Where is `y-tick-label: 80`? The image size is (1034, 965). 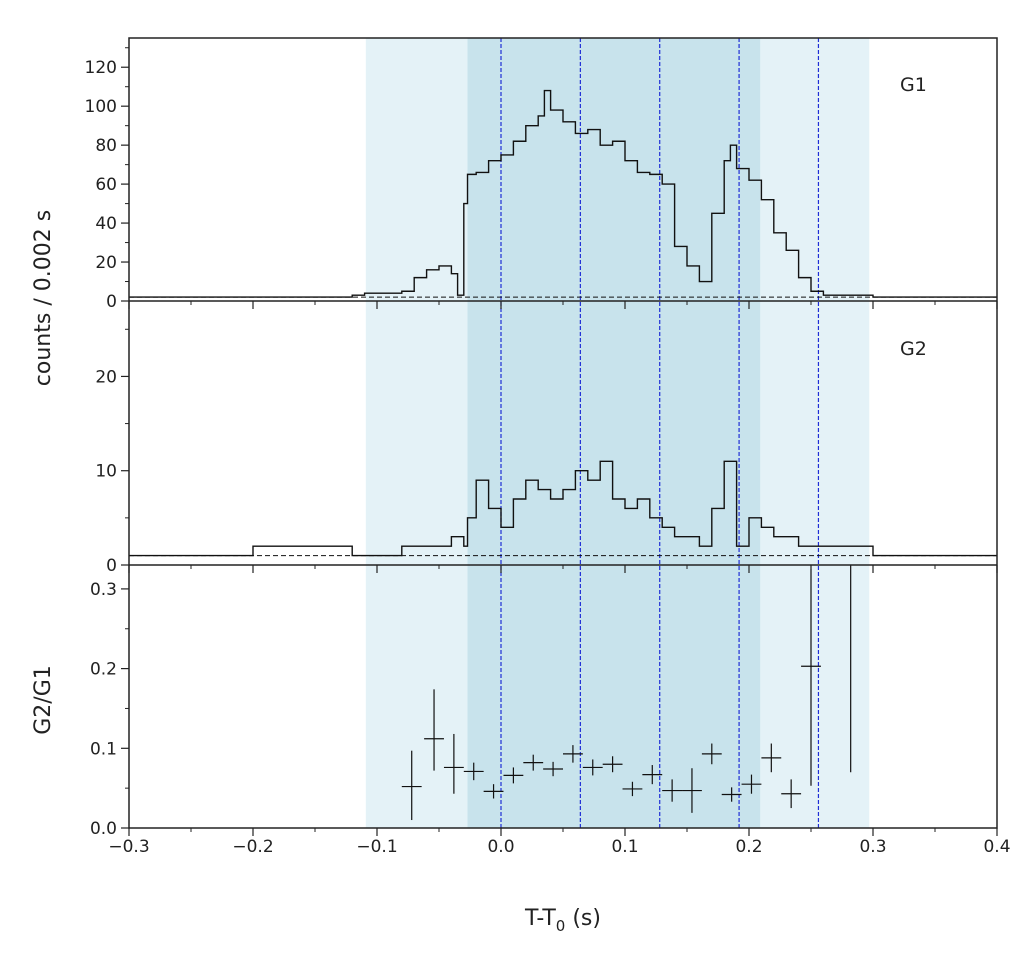 y-tick-label: 80 is located at coordinates (106, 146).